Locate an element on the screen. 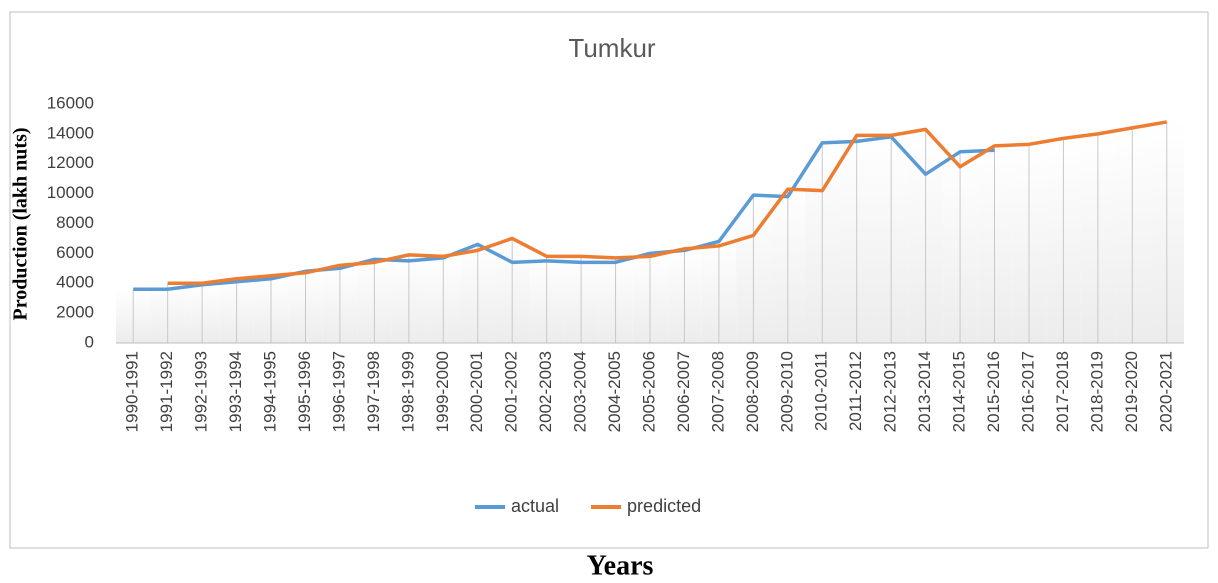 This screenshot has width=1218, height=583. x-tick-label: 2011-2012 is located at coordinates (855, 391).